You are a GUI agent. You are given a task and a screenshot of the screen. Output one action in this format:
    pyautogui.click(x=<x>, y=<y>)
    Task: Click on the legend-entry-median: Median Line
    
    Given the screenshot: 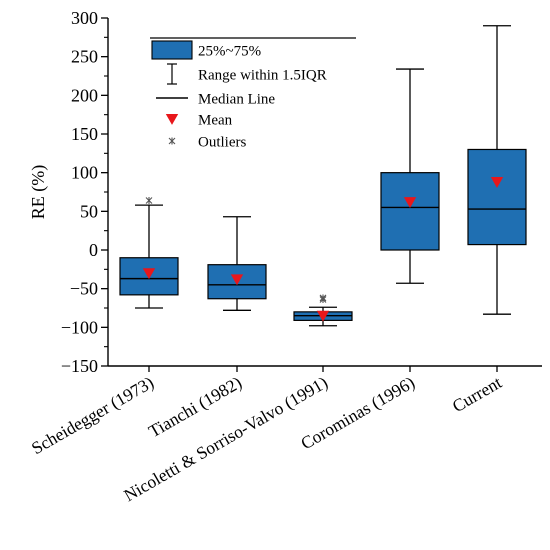 What is the action you would take?
    pyautogui.click(x=215, y=100)
    